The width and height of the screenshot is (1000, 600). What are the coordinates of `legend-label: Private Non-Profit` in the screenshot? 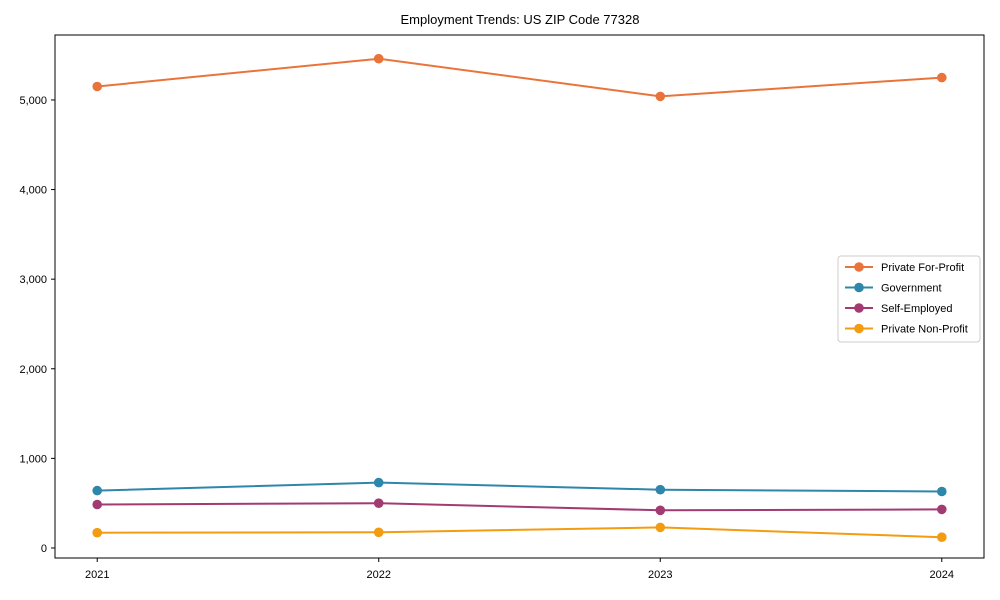 It's located at (924, 330).